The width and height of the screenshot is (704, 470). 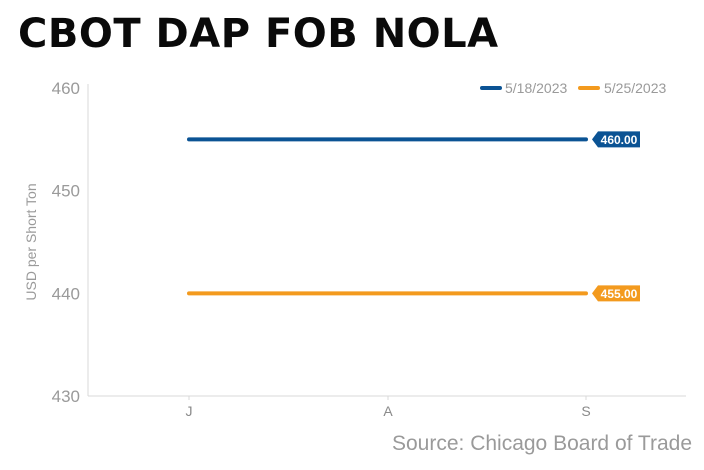 I want to click on x-tick-label: S, so click(x=585, y=411).